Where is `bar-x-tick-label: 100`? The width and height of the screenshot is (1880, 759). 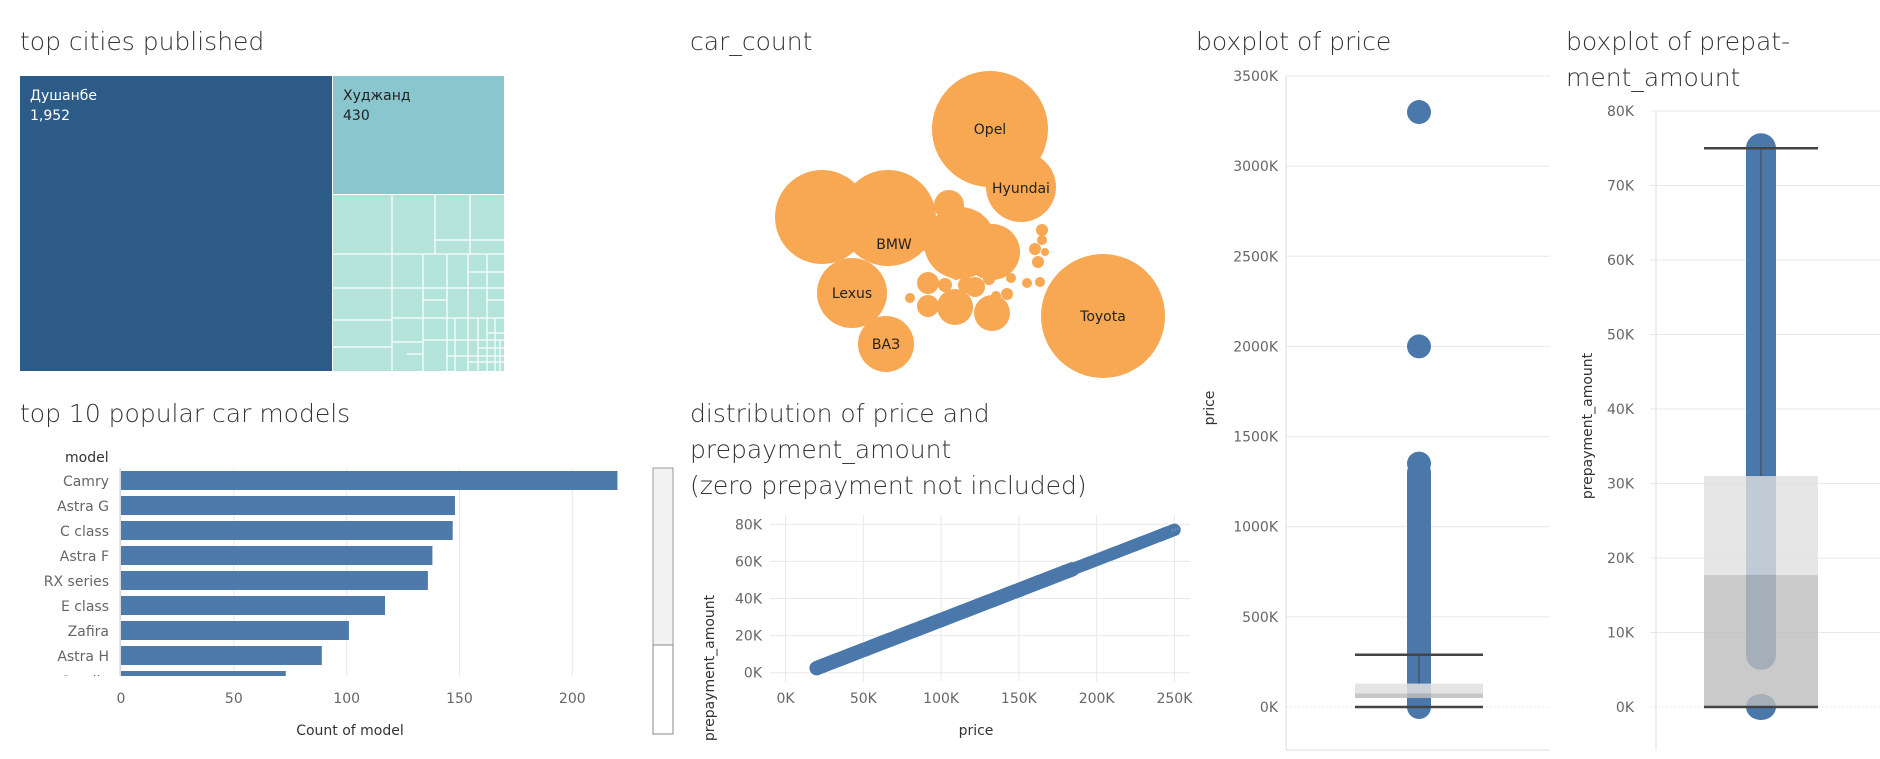 bar-x-tick-label: 100 is located at coordinates (346, 699).